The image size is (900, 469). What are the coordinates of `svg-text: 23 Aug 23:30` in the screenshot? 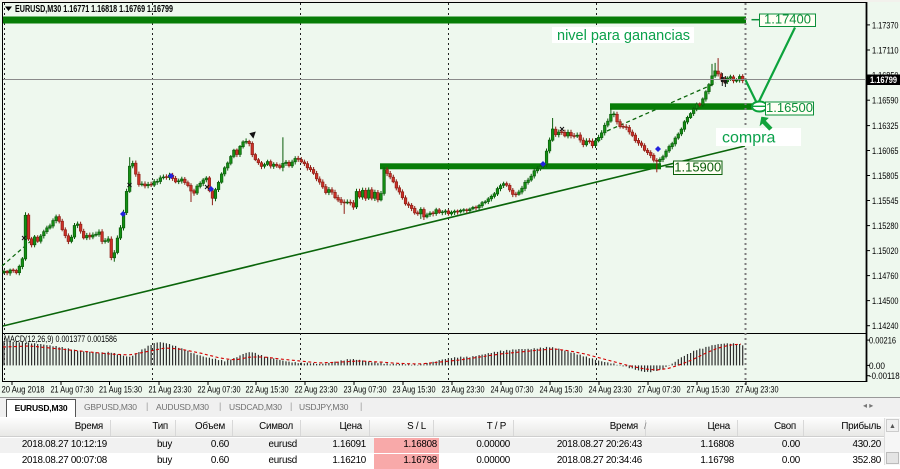 It's located at (463, 390).